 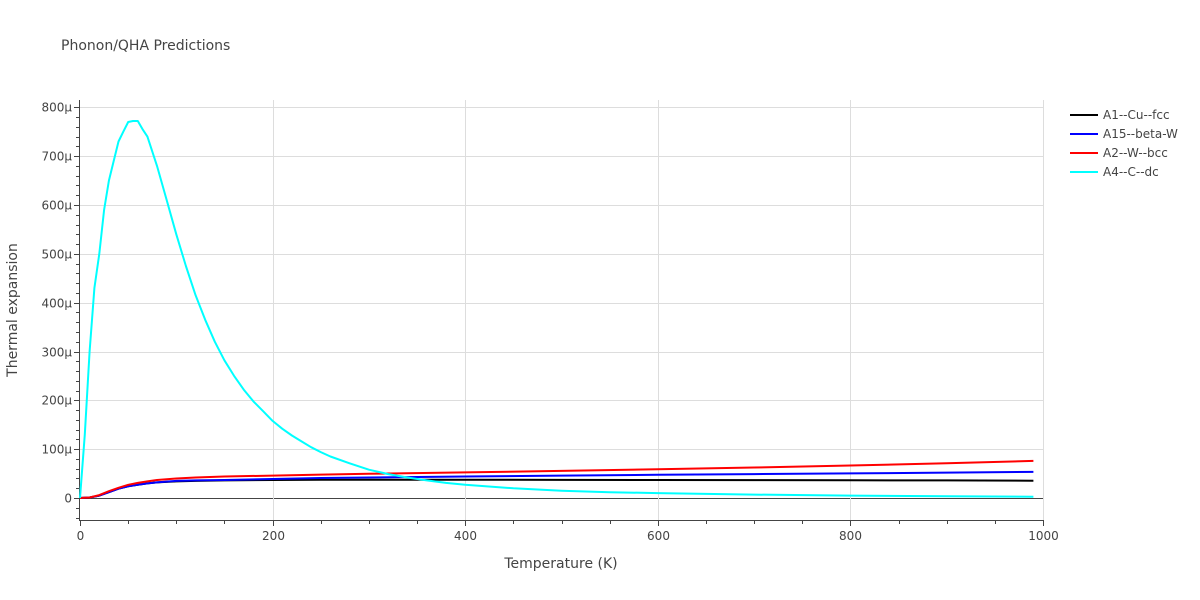 I want to click on y-tick-label: 400μ, so click(x=56, y=304).